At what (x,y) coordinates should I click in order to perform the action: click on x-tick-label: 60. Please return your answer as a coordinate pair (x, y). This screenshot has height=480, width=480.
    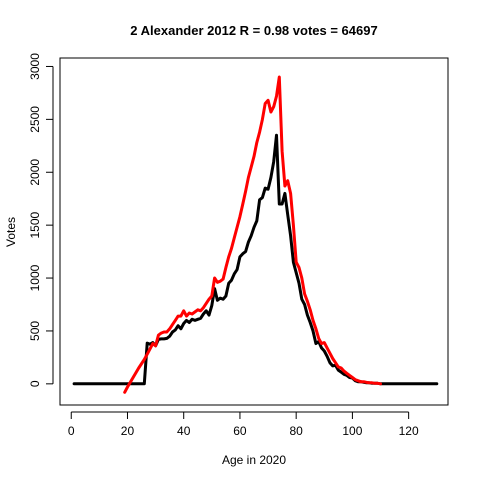
    Looking at the image, I should click on (240, 431).